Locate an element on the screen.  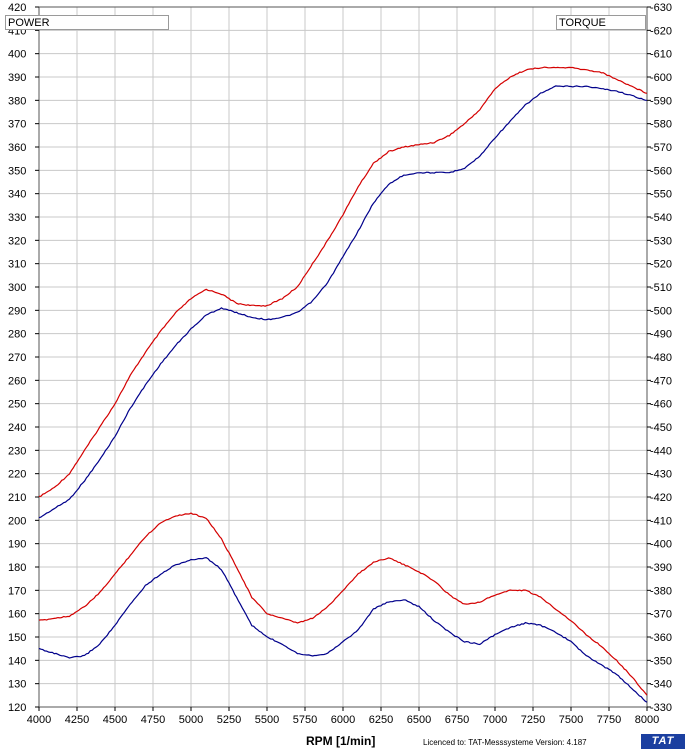
right-tick-label: -340 is located at coordinates (661, 685).